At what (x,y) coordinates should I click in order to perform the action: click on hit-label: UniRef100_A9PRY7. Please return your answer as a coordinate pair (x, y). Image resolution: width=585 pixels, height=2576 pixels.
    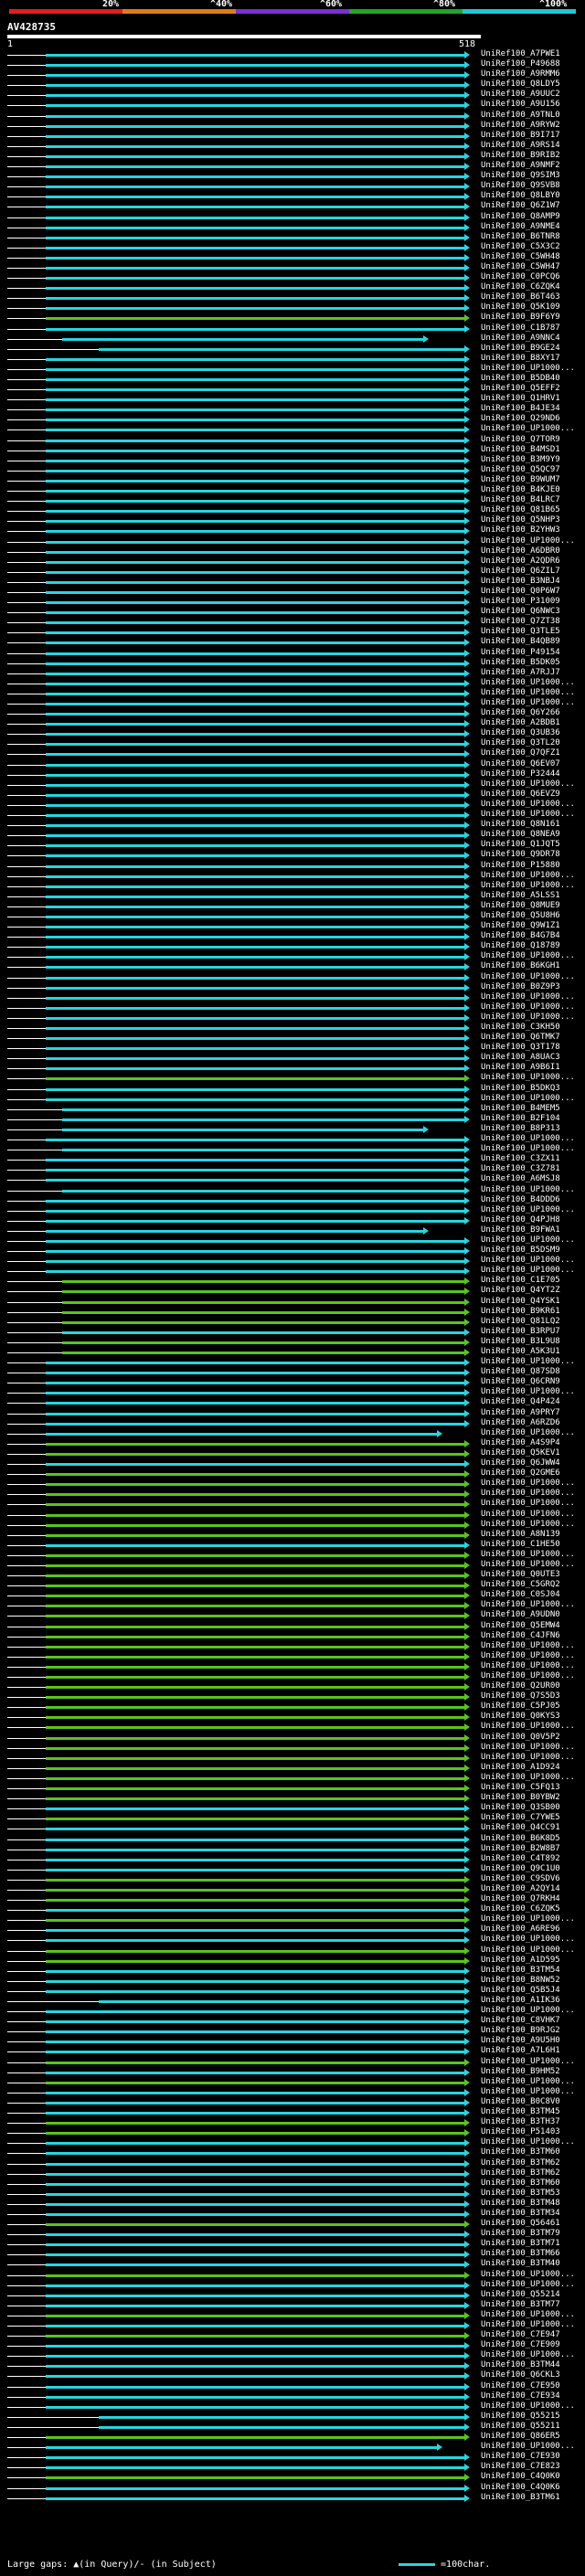
    Looking at the image, I should click on (520, 1412).